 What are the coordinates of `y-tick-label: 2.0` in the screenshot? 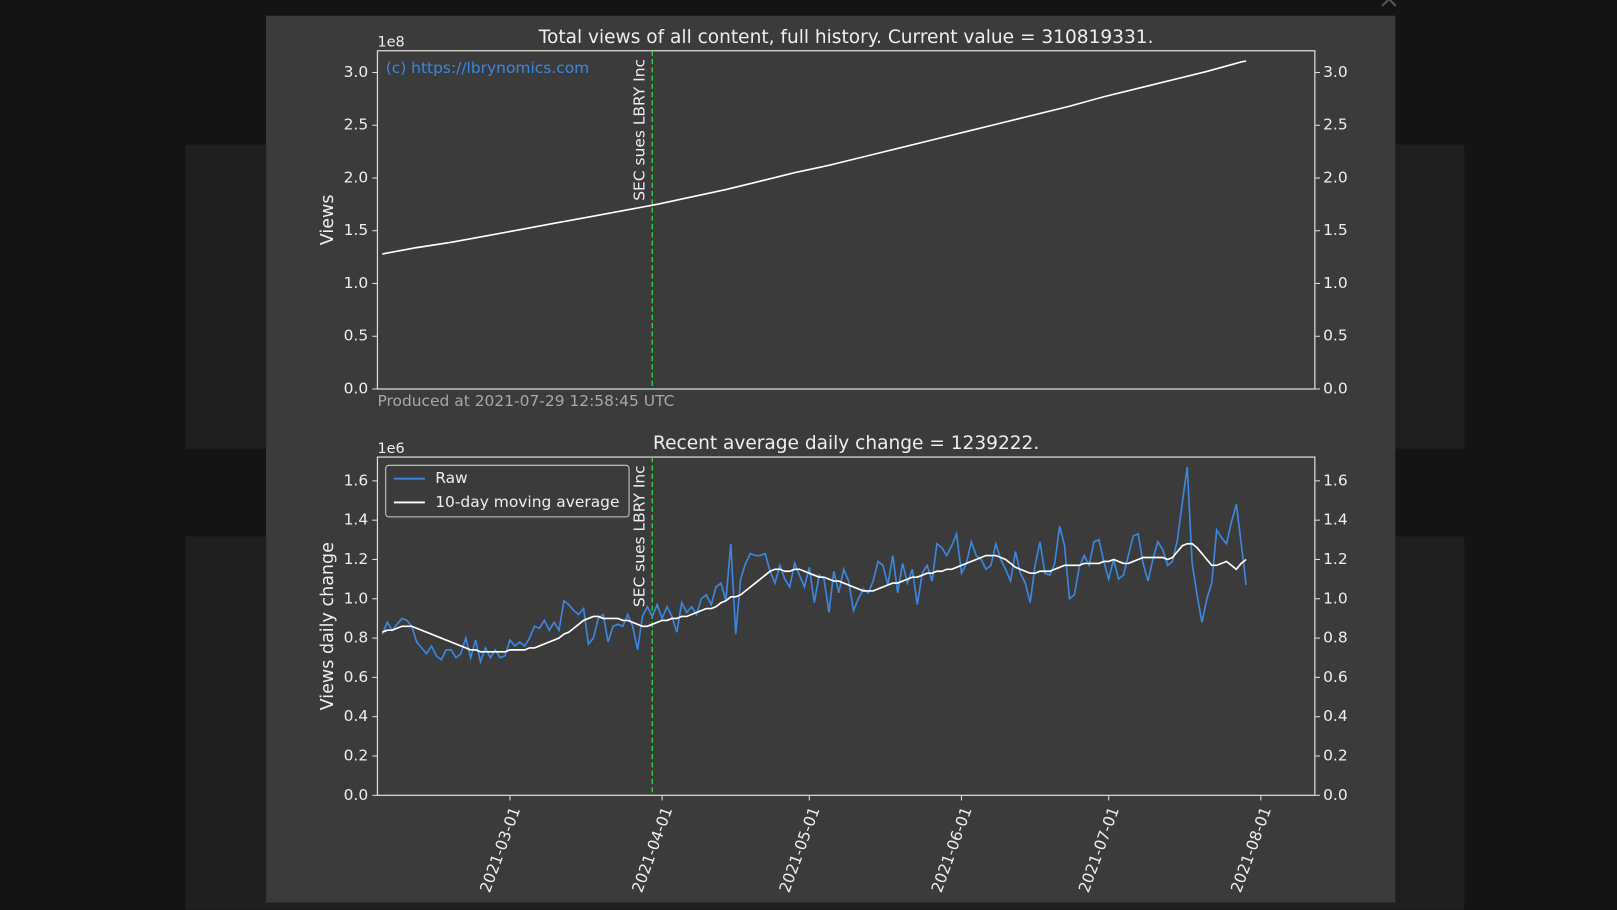 It's located at (356, 177).